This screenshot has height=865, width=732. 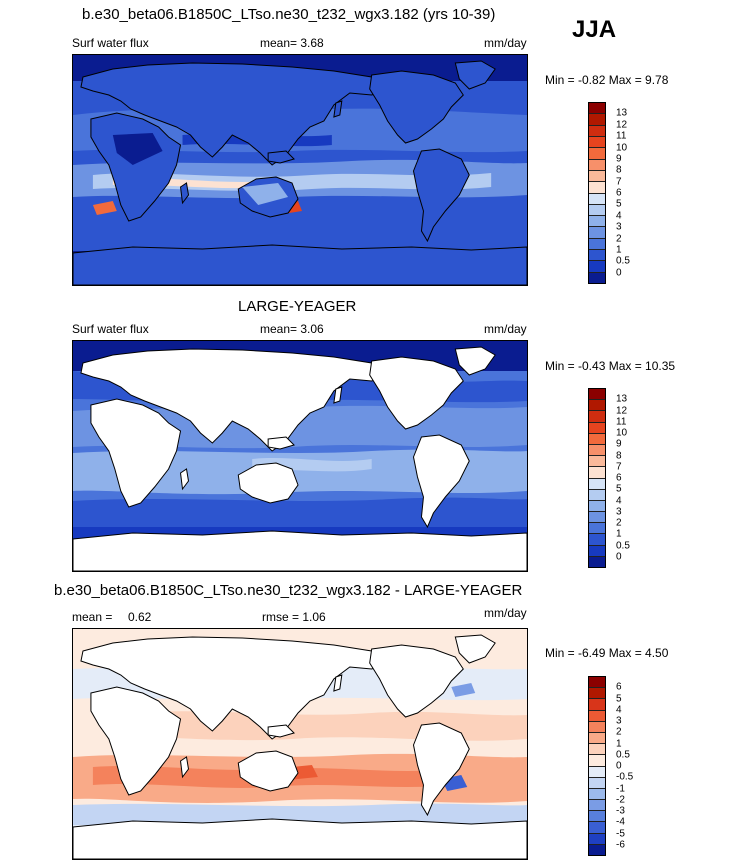 I want to click on cb-tick-label: -0.5, so click(x=625, y=777).